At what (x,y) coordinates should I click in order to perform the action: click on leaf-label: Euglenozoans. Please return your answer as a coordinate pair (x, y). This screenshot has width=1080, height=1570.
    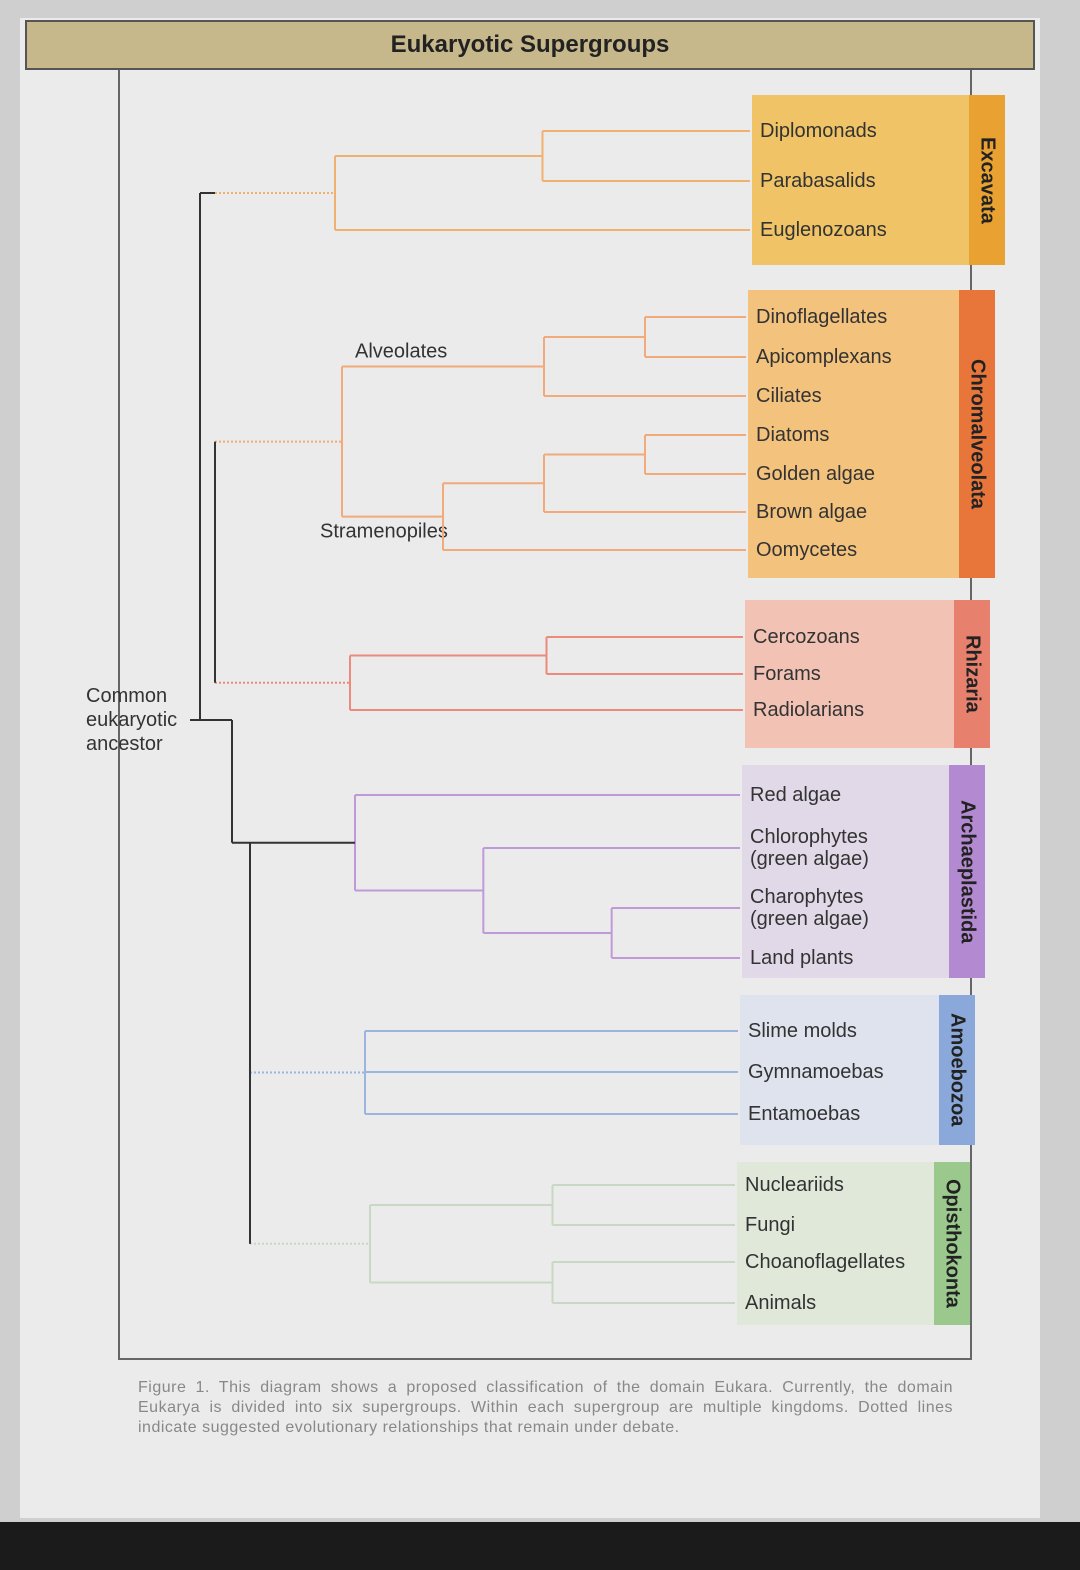
    Looking at the image, I should click on (823, 230).